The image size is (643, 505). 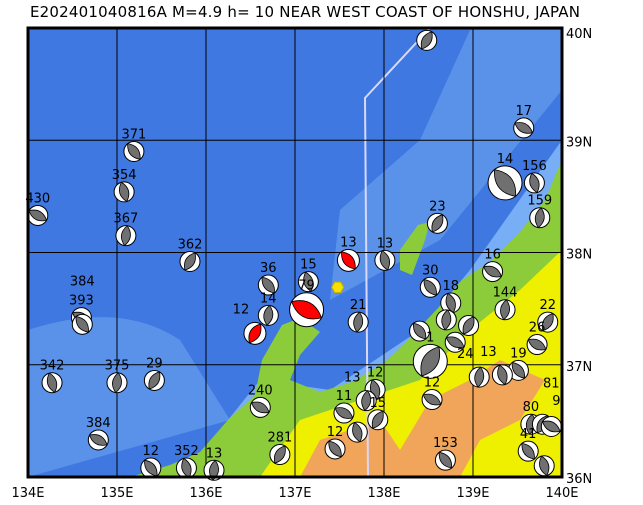 I want to click on event-label: 36, so click(x=268, y=268).